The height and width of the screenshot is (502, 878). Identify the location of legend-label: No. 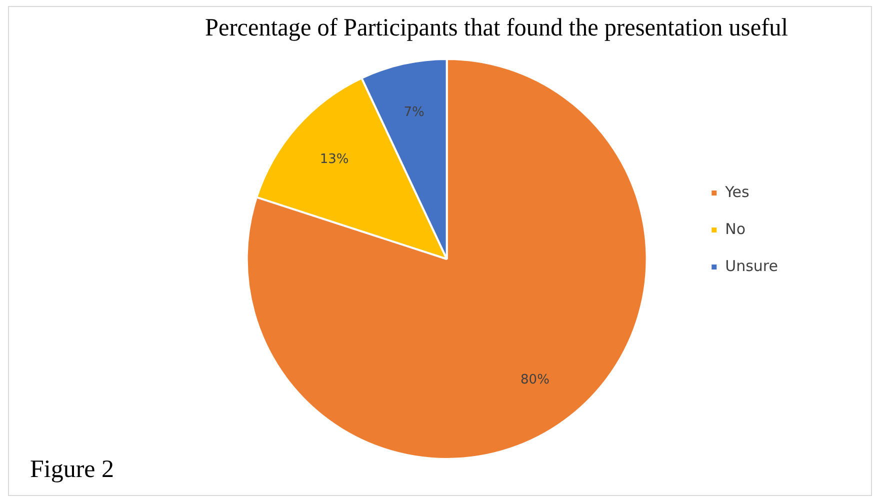
(735, 229).